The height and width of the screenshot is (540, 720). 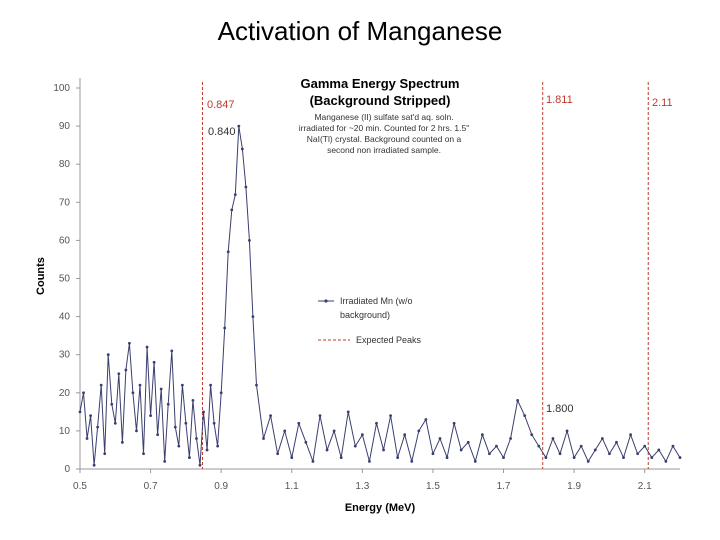 What do you see at coordinates (384, 150) in the screenshot?
I see `chart-description-line-4: second non irradiated sample.` at bounding box center [384, 150].